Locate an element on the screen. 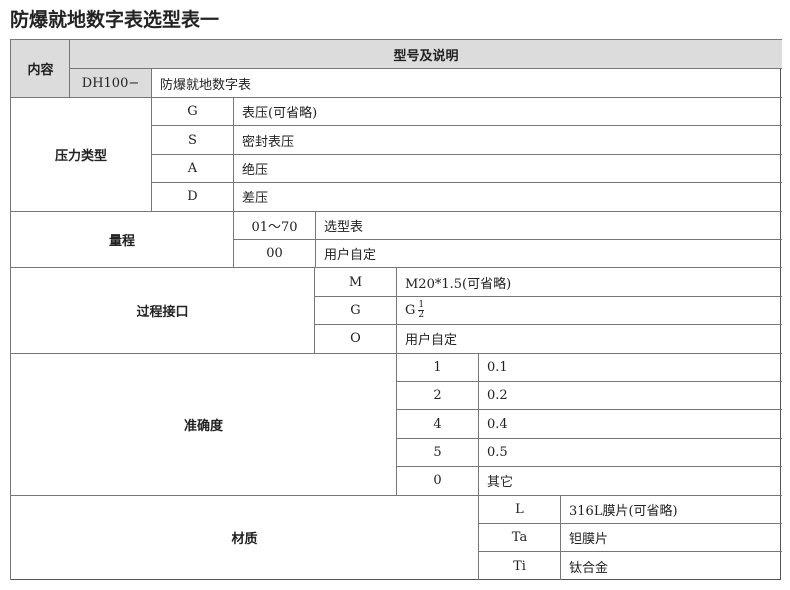 This screenshot has height=590, width=790. option-code: D is located at coordinates (192, 196).